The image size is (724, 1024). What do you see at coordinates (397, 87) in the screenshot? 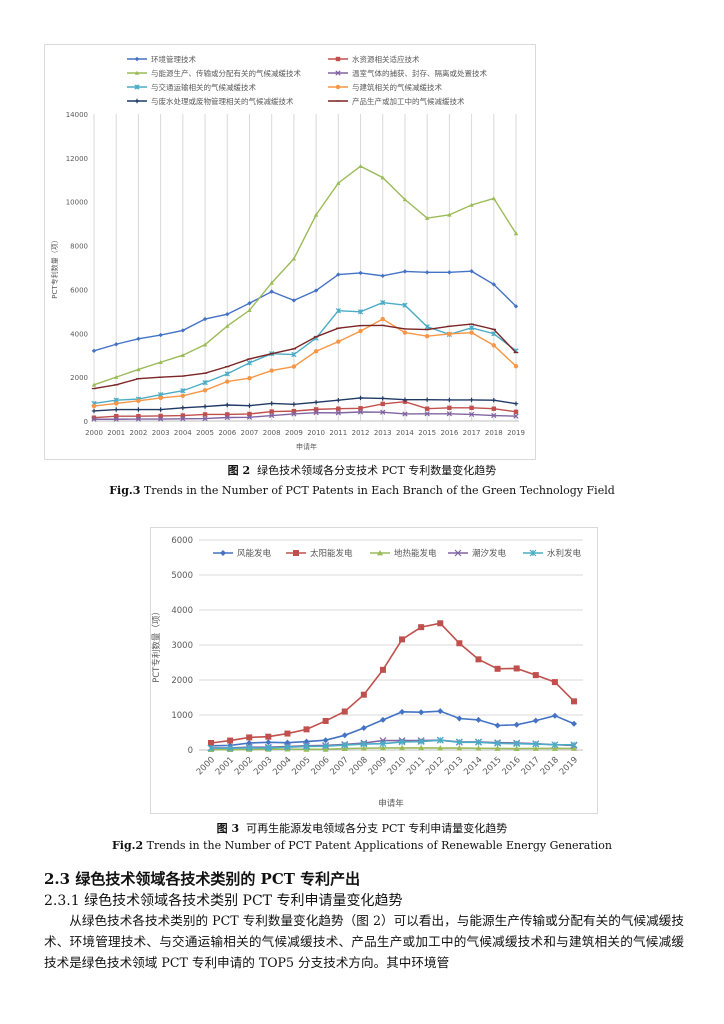
I see `legend-label: 与建筑相关的气候减缓技术` at bounding box center [397, 87].